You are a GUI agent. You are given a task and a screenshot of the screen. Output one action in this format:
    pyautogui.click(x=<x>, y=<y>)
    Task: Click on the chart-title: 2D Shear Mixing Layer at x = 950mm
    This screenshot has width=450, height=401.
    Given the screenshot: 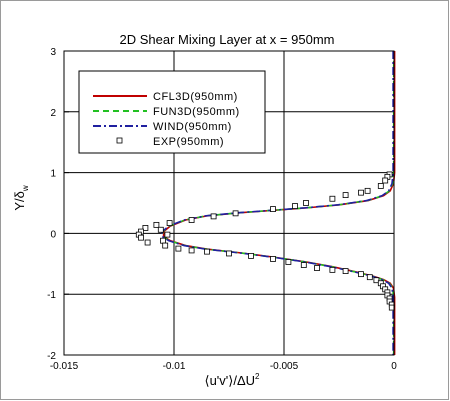 What is the action you would take?
    pyautogui.click(x=227, y=39)
    